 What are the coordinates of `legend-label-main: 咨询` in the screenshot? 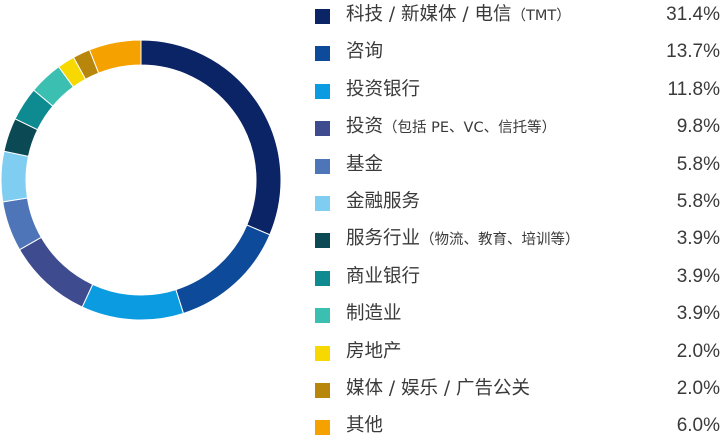 It's located at (365, 52).